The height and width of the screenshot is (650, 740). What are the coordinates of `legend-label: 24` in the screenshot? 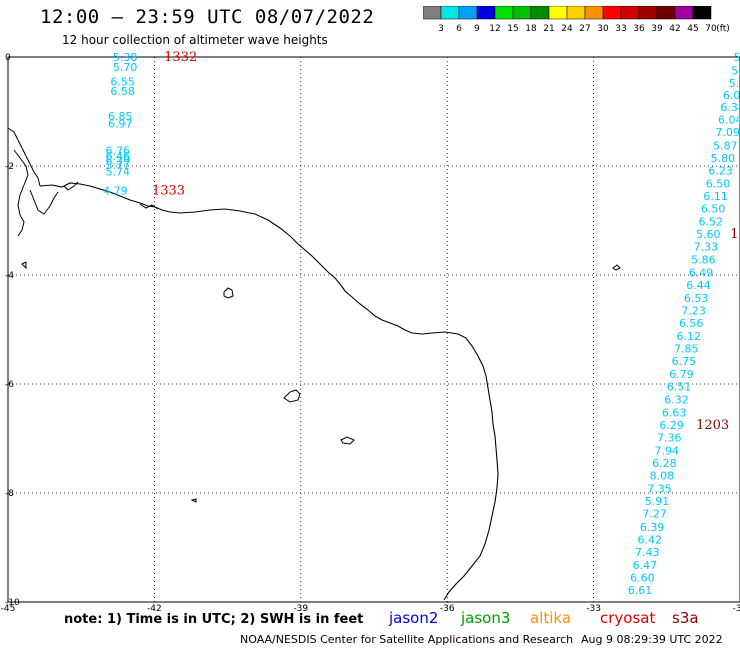 It's located at (567, 29).